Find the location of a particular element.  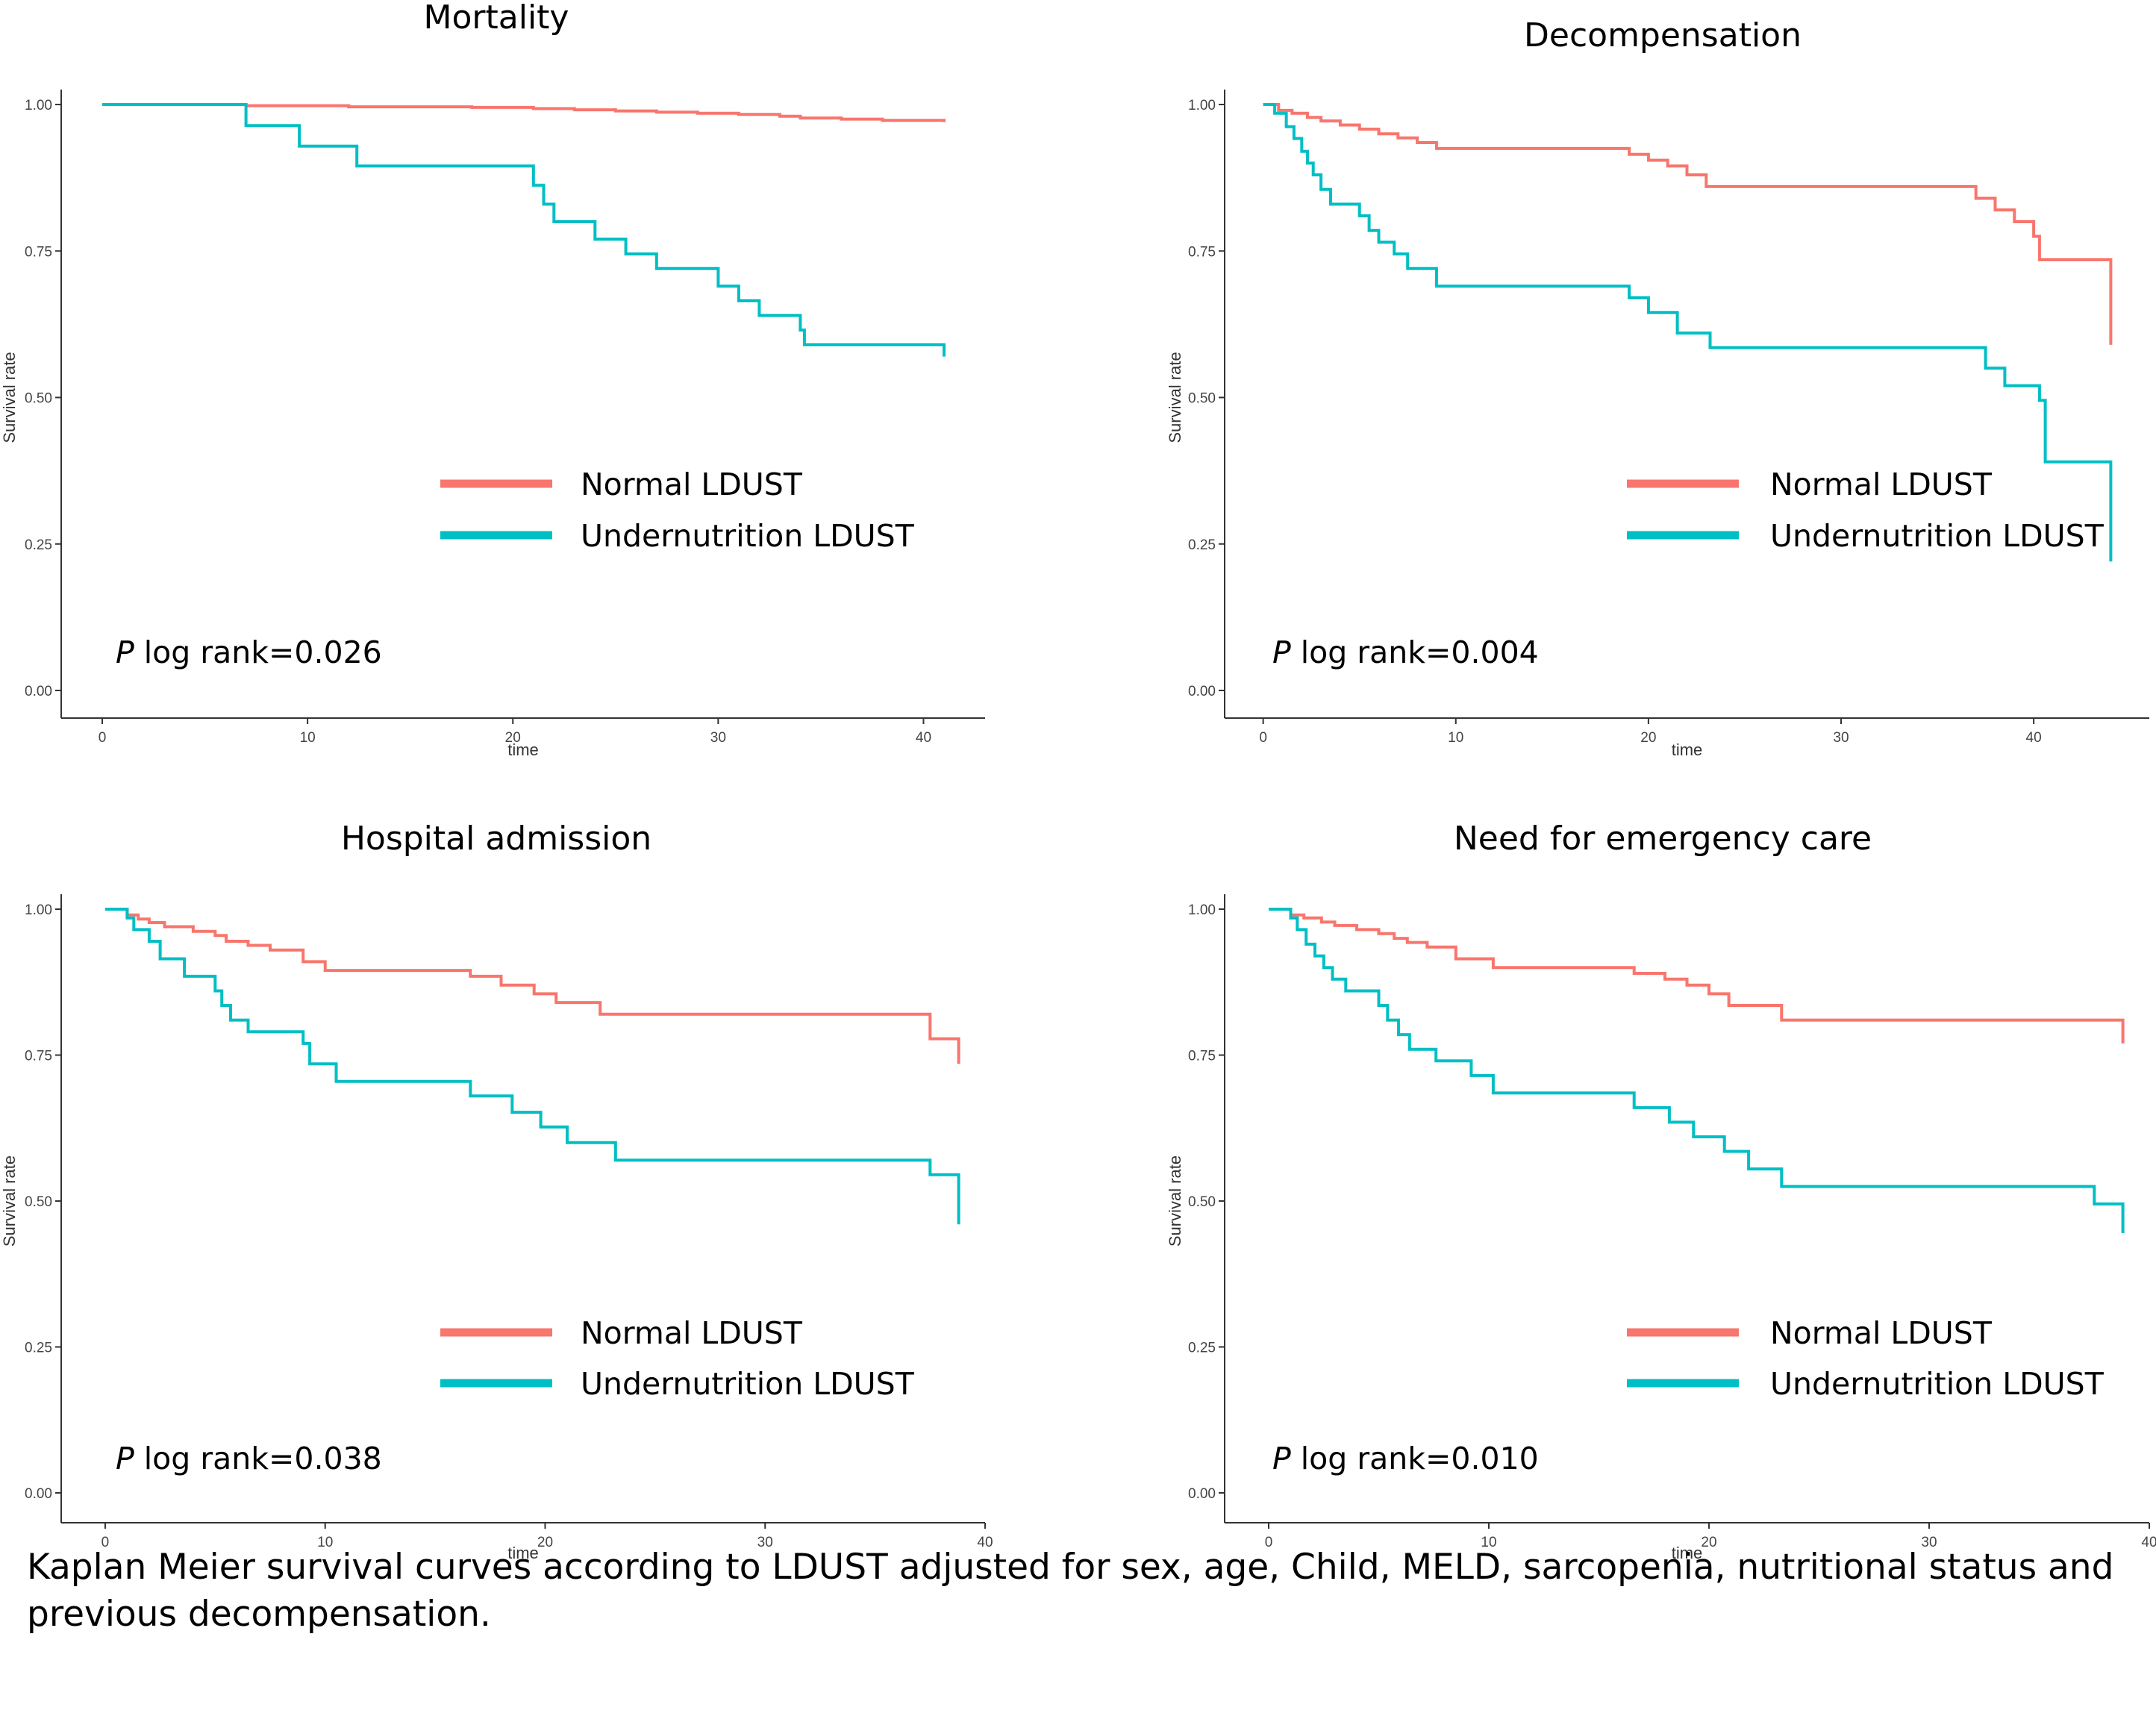

p-value-text: log rank=0.010 is located at coordinates (1415, 1458).